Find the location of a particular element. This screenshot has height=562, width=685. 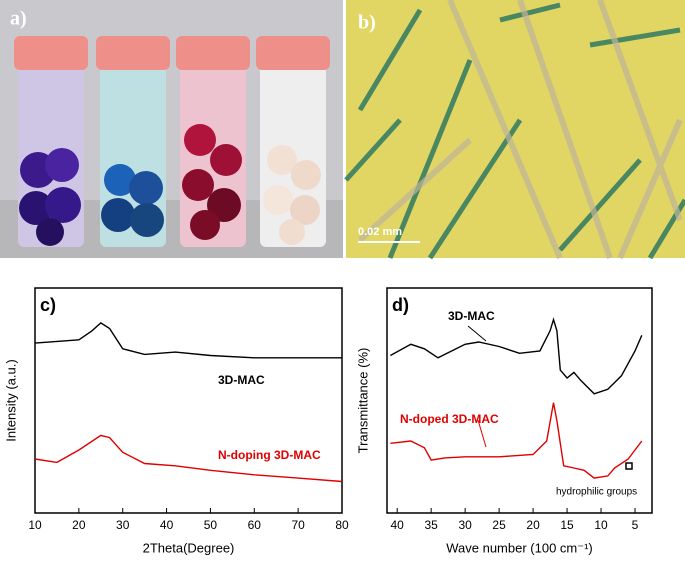

x-tick-label: 35 is located at coordinates (431, 525).